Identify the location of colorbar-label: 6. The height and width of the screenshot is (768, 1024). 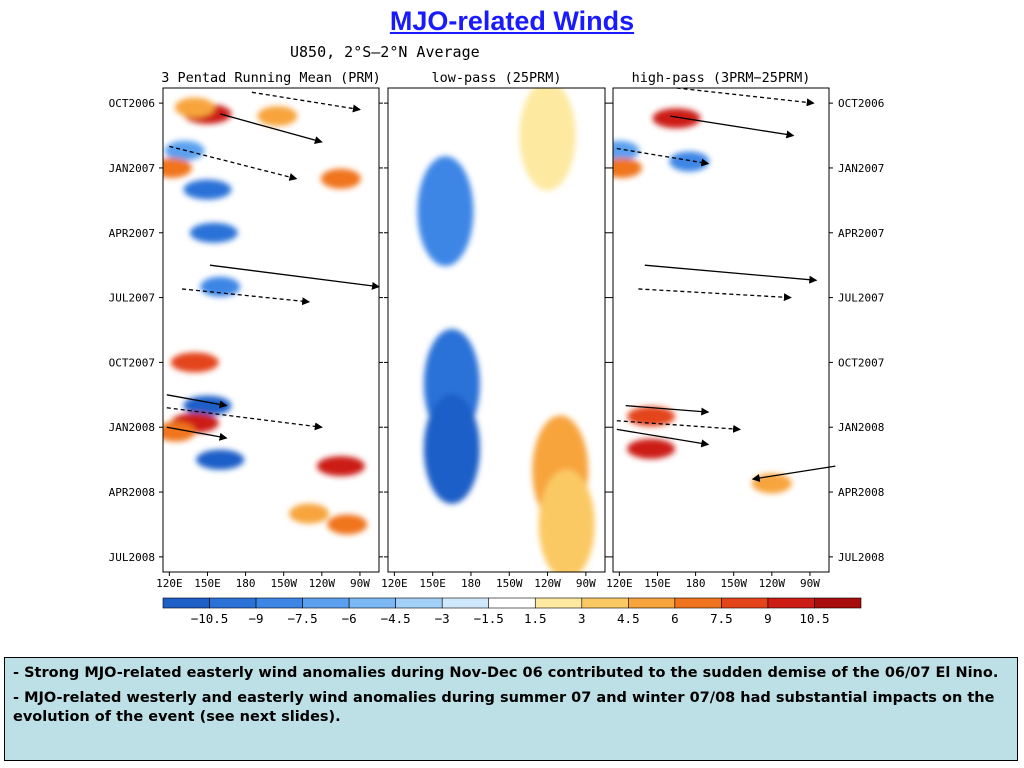
(675, 618).